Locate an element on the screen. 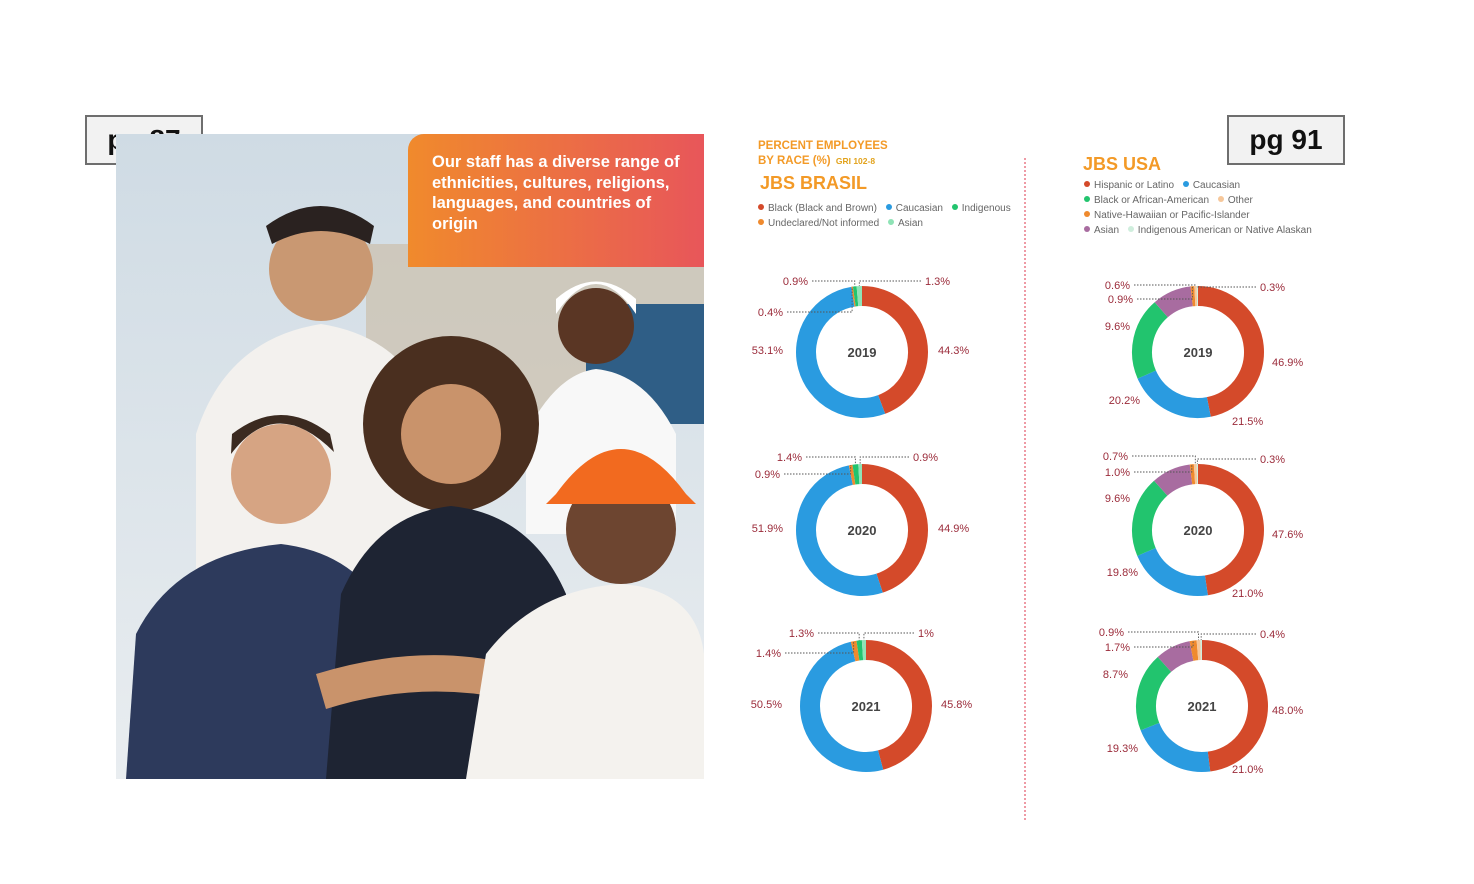 The image size is (1474, 884). legend-item: Black (Black and Brown) is located at coordinates (817, 208).